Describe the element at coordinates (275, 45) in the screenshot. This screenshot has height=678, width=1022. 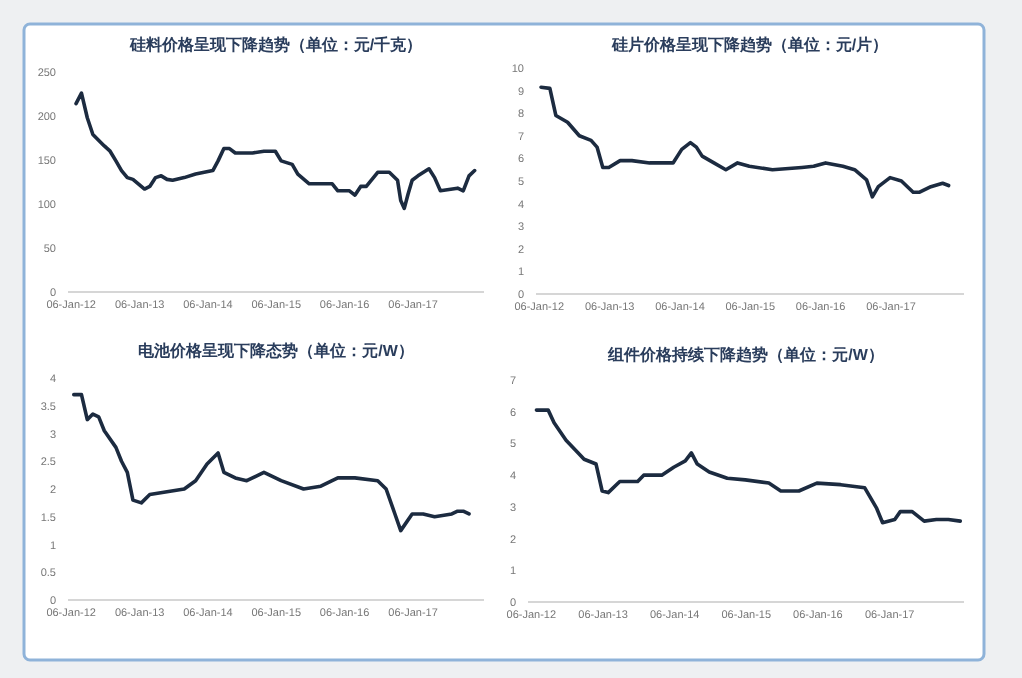
I see `chart-title: 硅料价格呈现下降趋势（单位：元/千克）` at that location.